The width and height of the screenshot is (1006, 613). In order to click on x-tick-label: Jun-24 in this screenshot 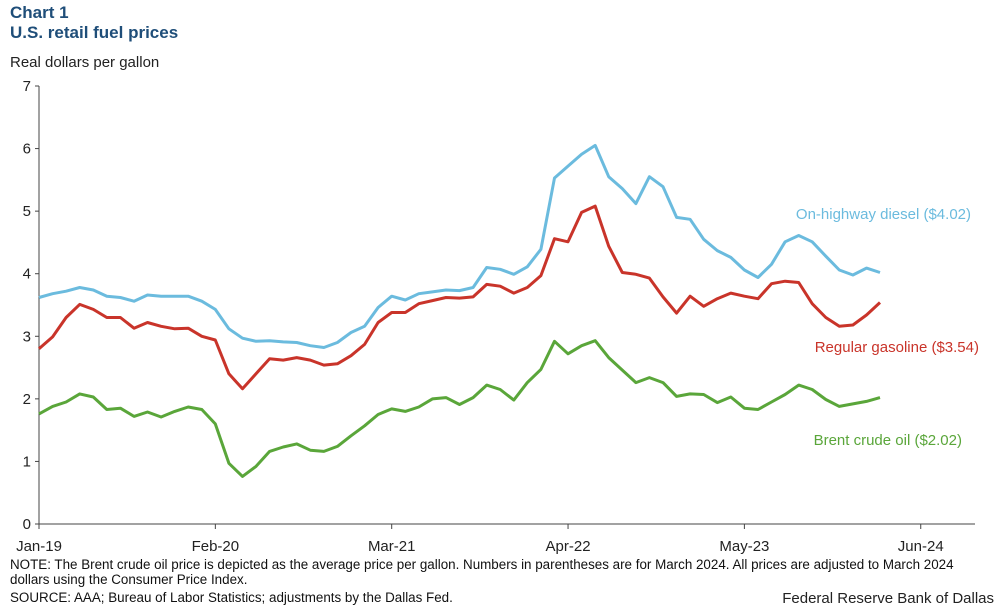, I will do `click(921, 546)`.